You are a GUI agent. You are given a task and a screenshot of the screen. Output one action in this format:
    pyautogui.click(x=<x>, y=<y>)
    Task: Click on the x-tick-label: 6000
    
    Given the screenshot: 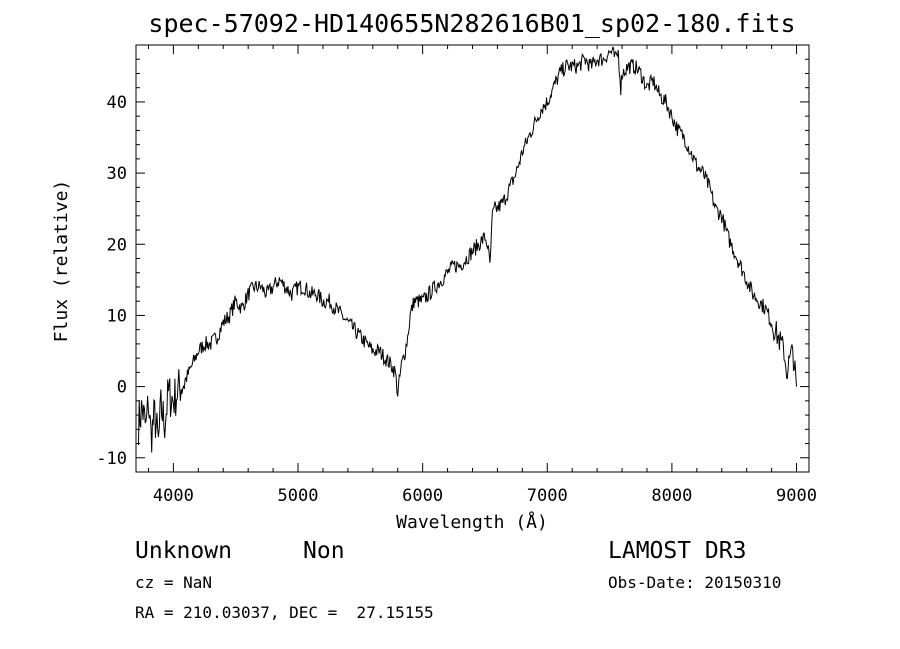 What is the action you would take?
    pyautogui.click(x=422, y=496)
    